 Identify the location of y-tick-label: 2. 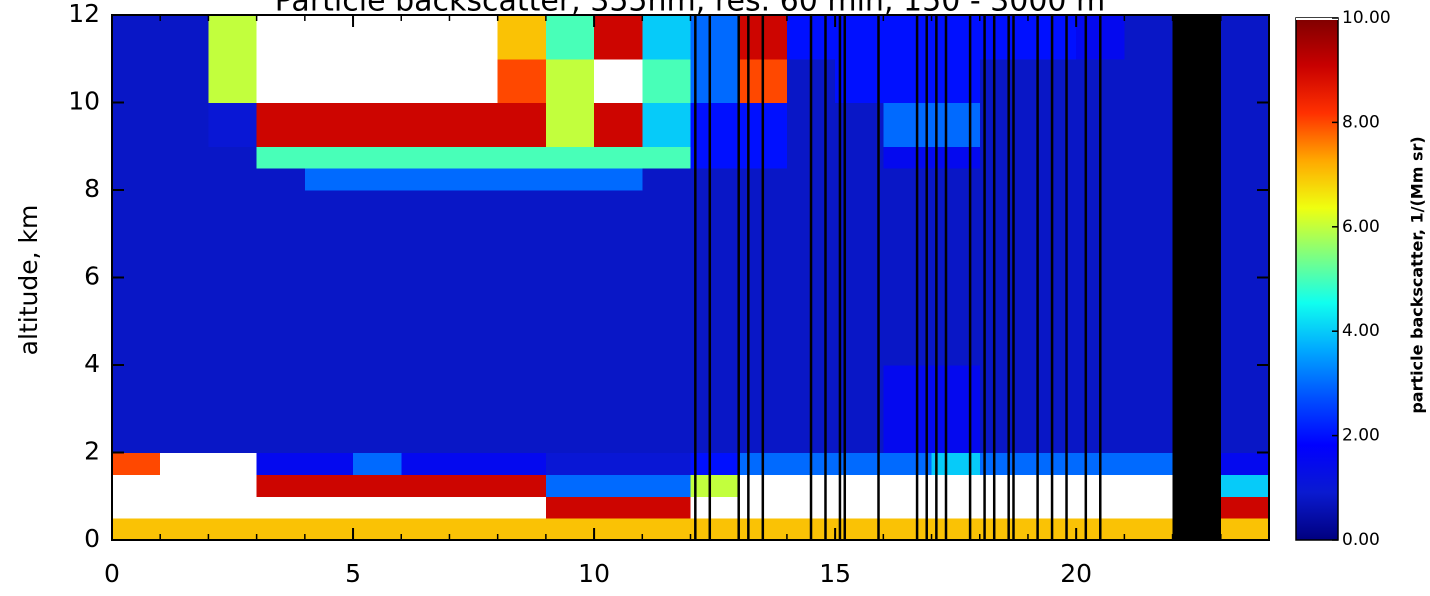
(92, 451).